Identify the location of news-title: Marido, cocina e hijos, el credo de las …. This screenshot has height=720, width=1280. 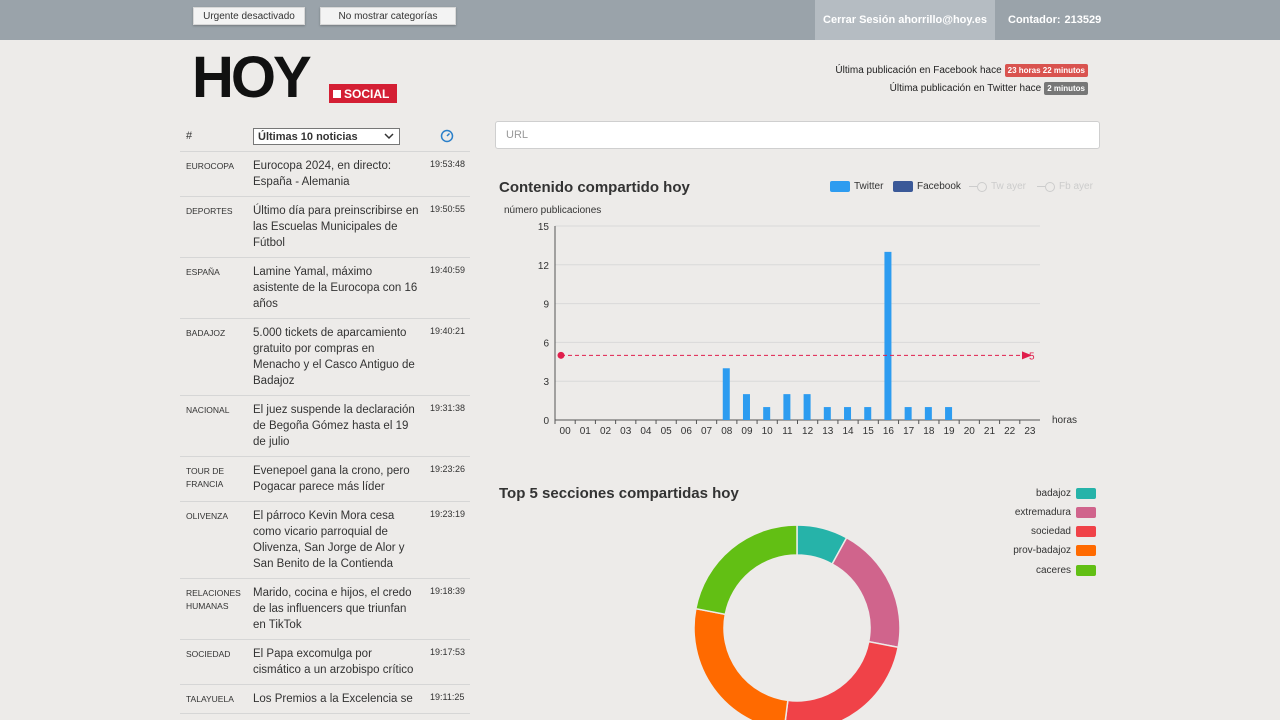
(332, 609).